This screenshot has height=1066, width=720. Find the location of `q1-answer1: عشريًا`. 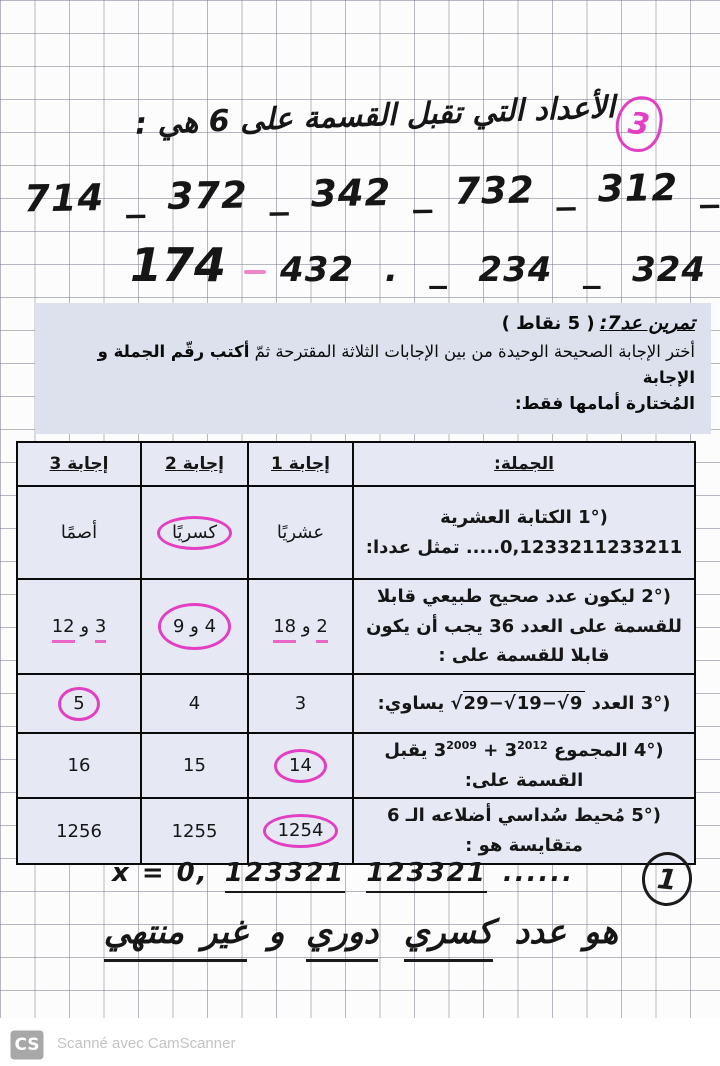

q1-answer1: عشريًا is located at coordinates (300, 532).